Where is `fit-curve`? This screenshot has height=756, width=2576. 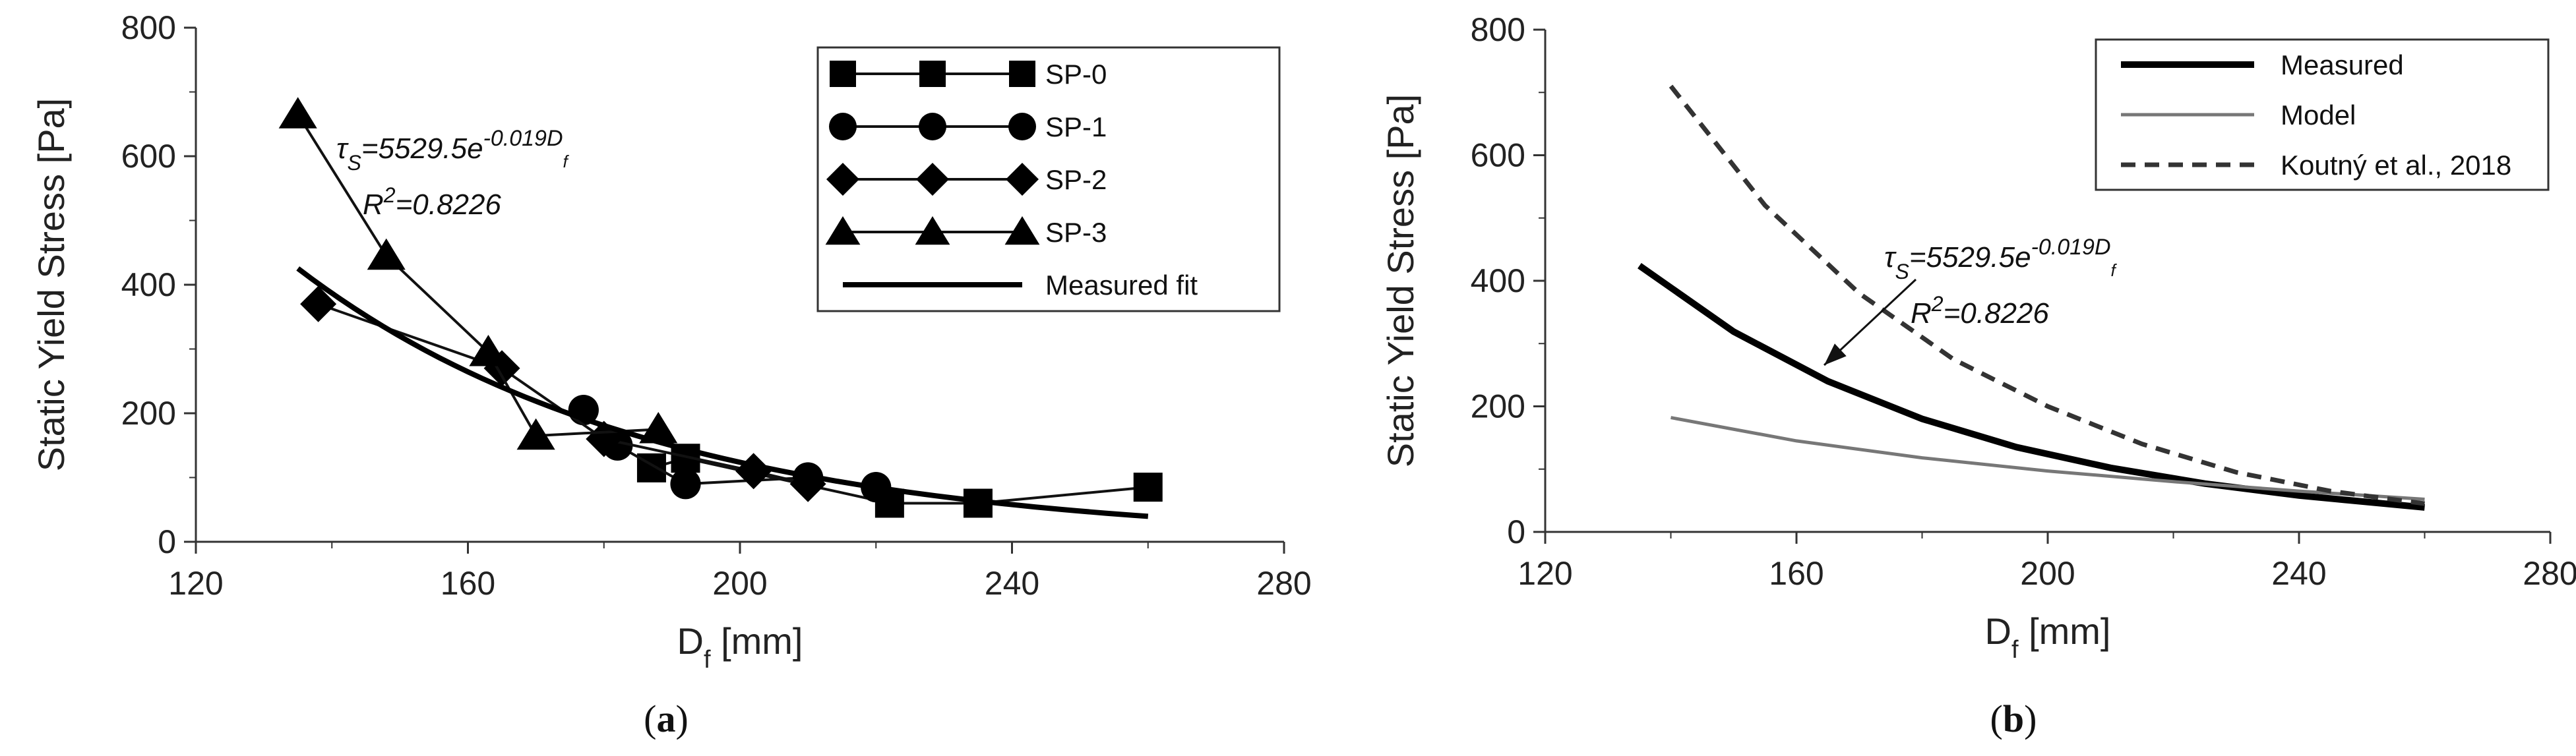 fit-curve is located at coordinates (722, 392).